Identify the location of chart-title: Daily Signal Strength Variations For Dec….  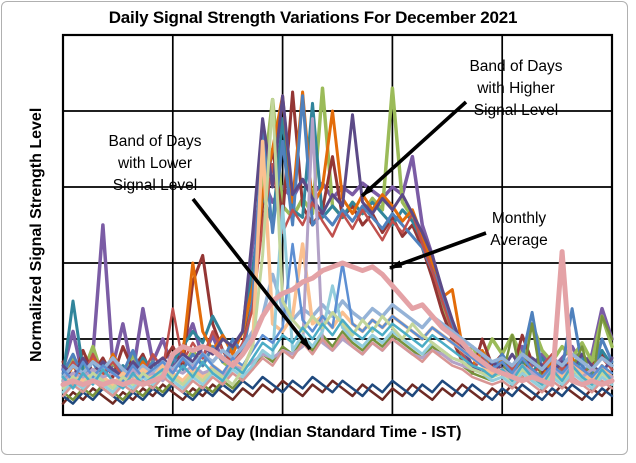
(313, 17).